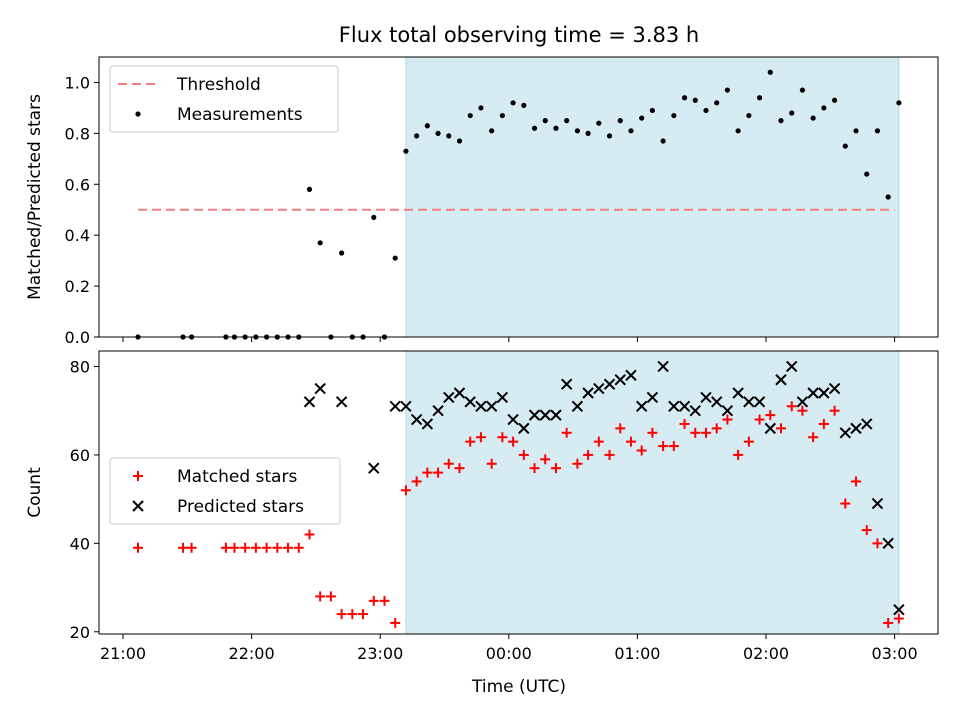  I want to click on y-tick-label: 0.4, so click(77, 235).